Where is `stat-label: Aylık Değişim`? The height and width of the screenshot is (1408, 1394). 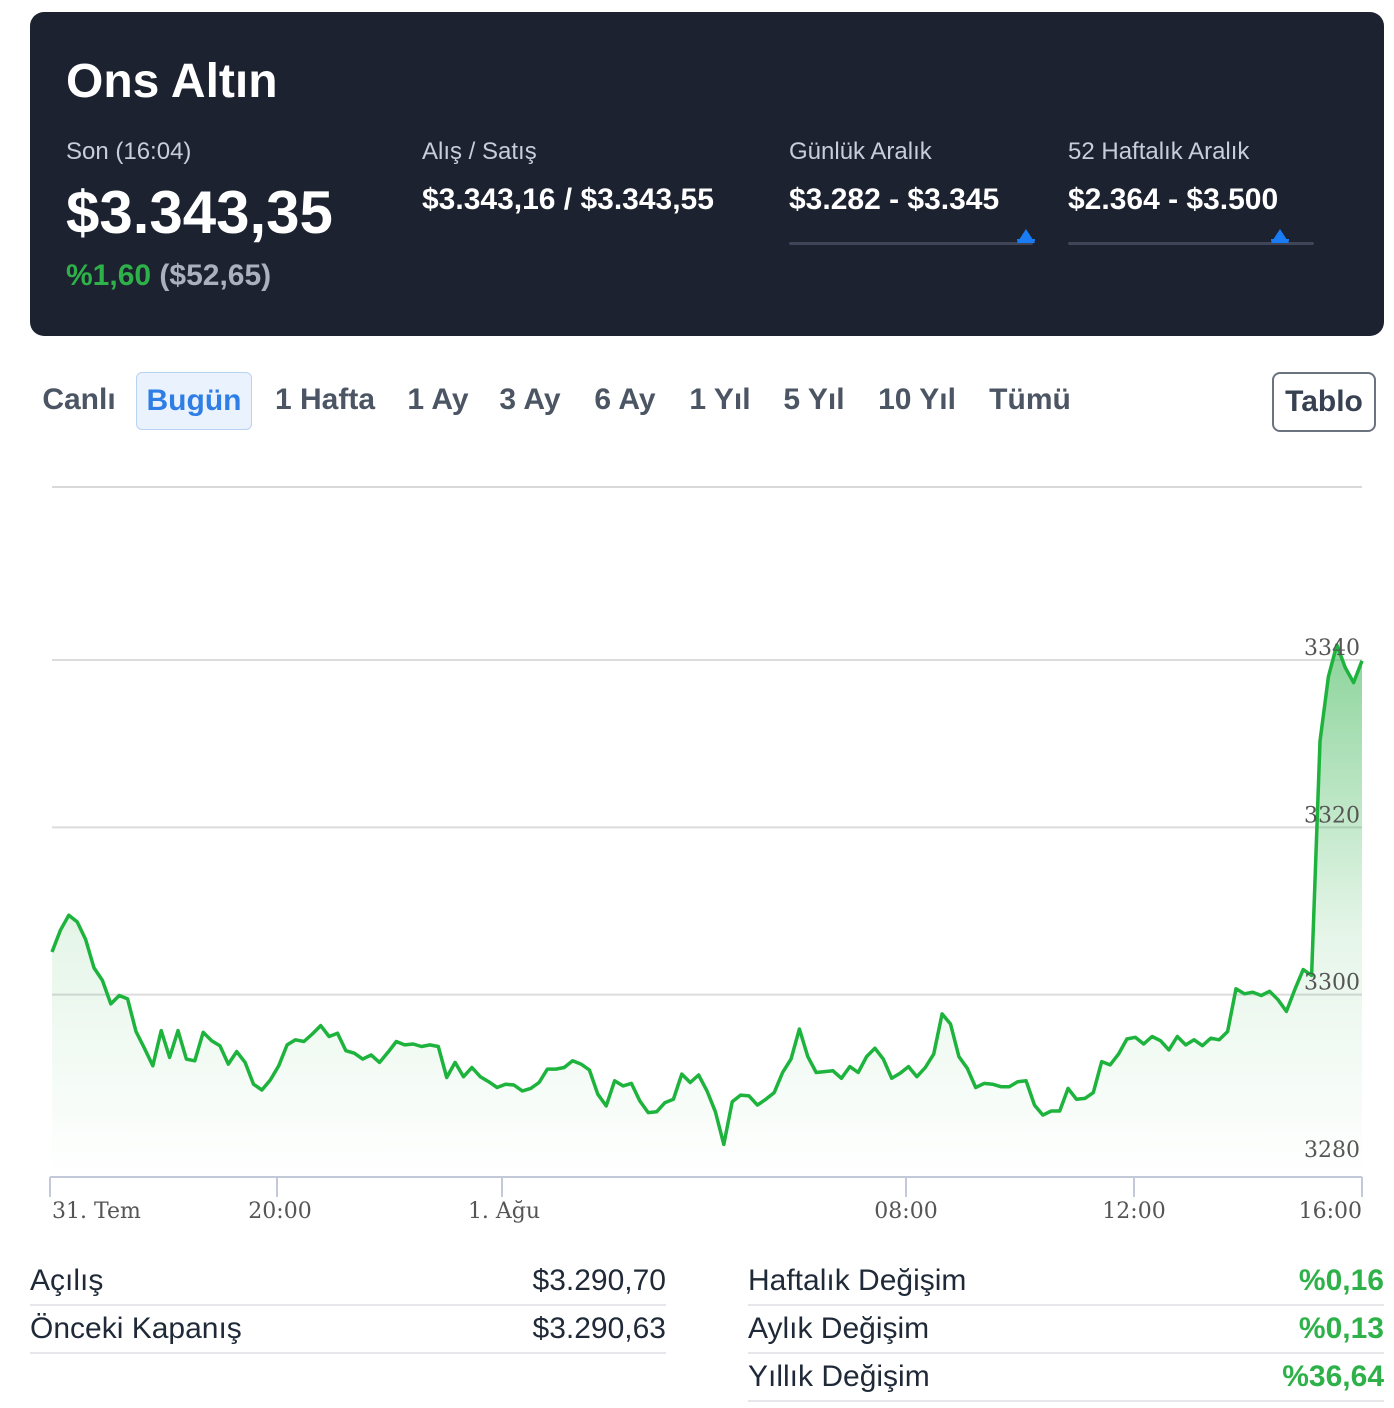
stat-label: Aylık Değişim is located at coordinates (839, 1328).